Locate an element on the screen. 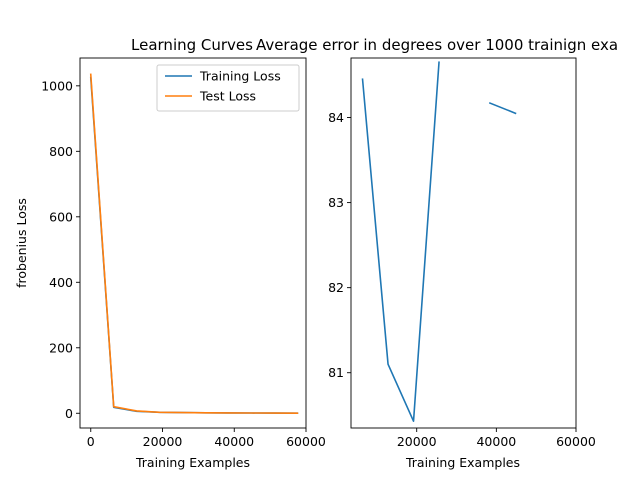 The width and height of the screenshot is (640, 480). legend-box is located at coordinates (228, 88).